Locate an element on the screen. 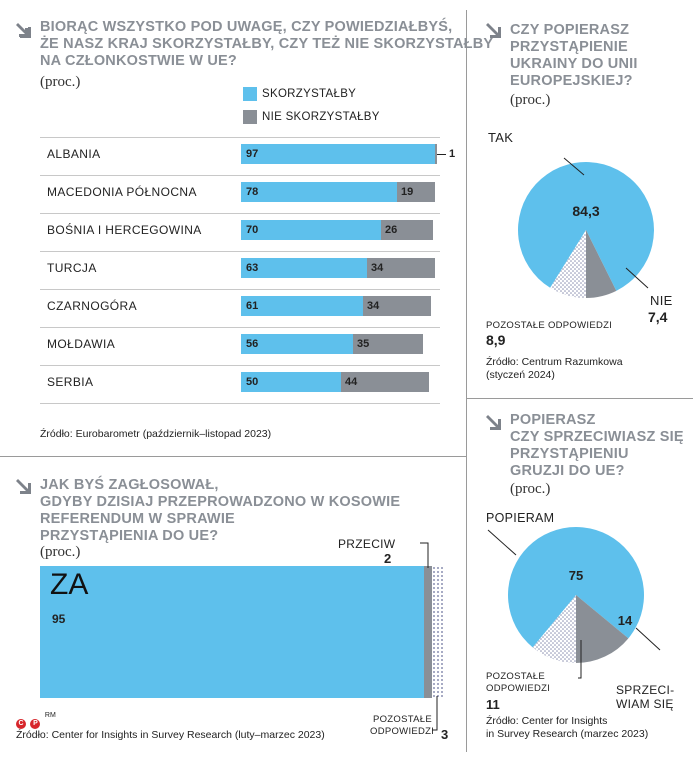  segment-against is located at coordinates (427, 632).